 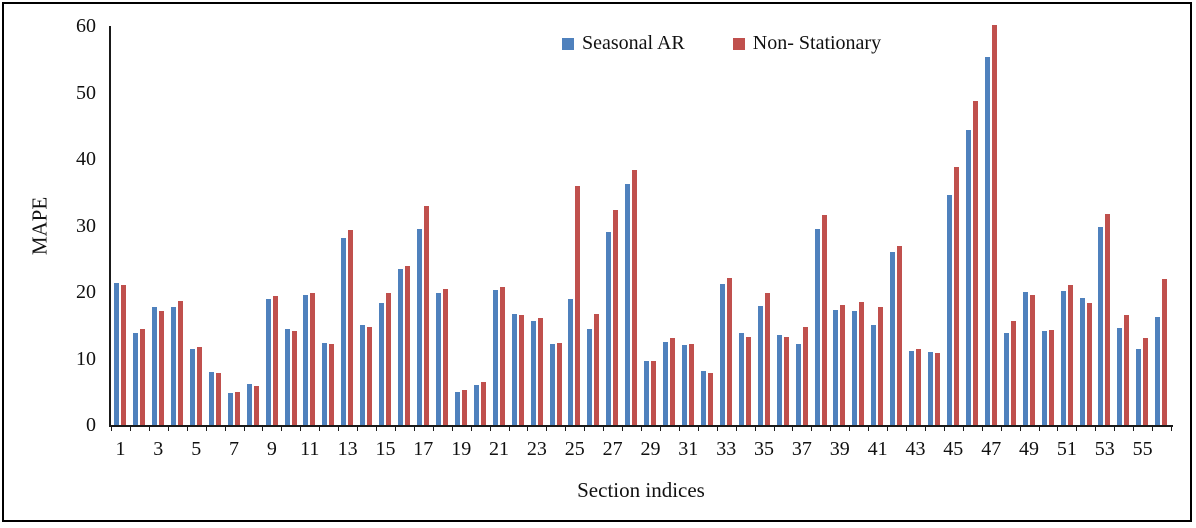 I want to click on y-tick-label-60: 60, so click(x=86, y=26).